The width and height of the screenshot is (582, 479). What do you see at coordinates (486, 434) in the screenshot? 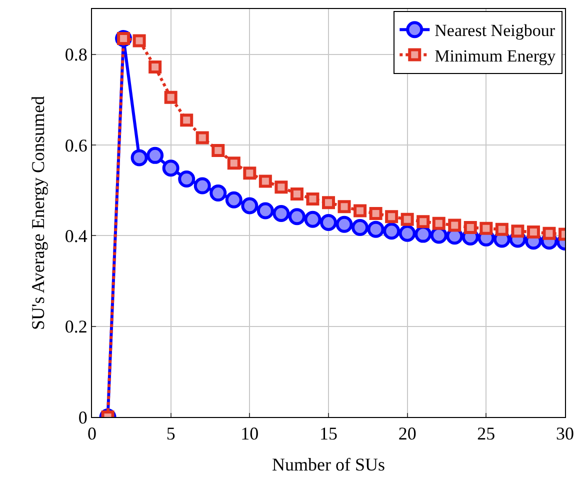
I see `x-tick-label: 25` at bounding box center [486, 434].